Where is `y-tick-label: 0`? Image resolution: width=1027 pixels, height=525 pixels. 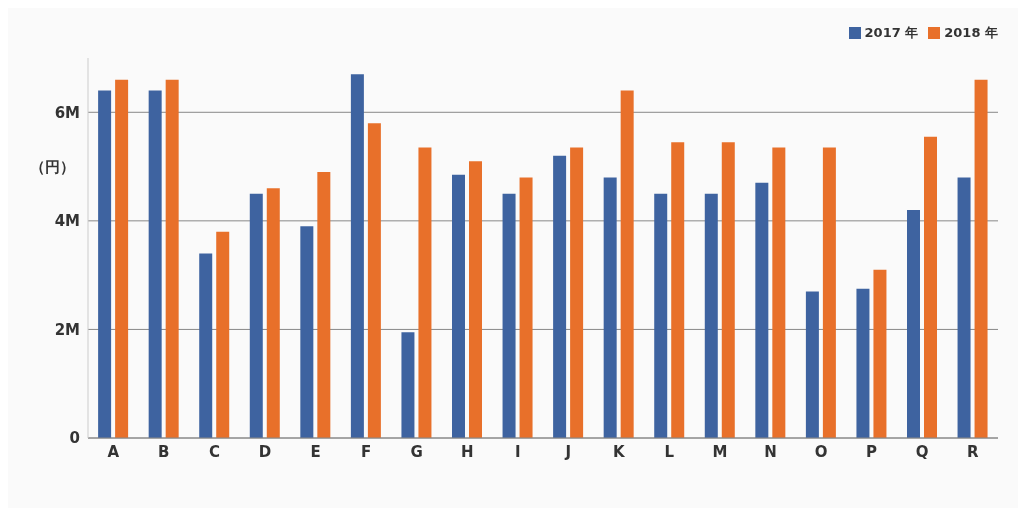 y-tick-label: 0 is located at coordinates (74, 438).